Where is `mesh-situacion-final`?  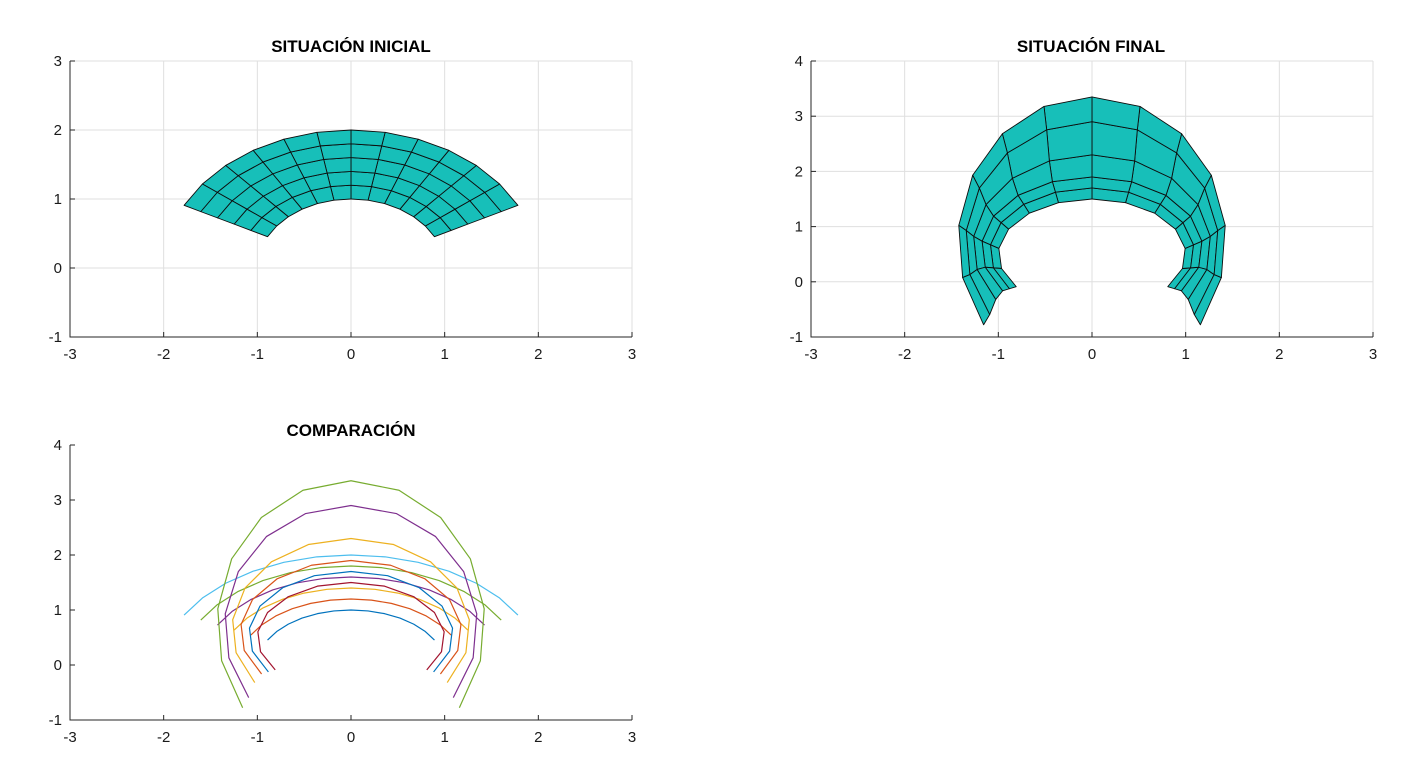 mesh-situacion-final is located at coordinates (1092, 211).